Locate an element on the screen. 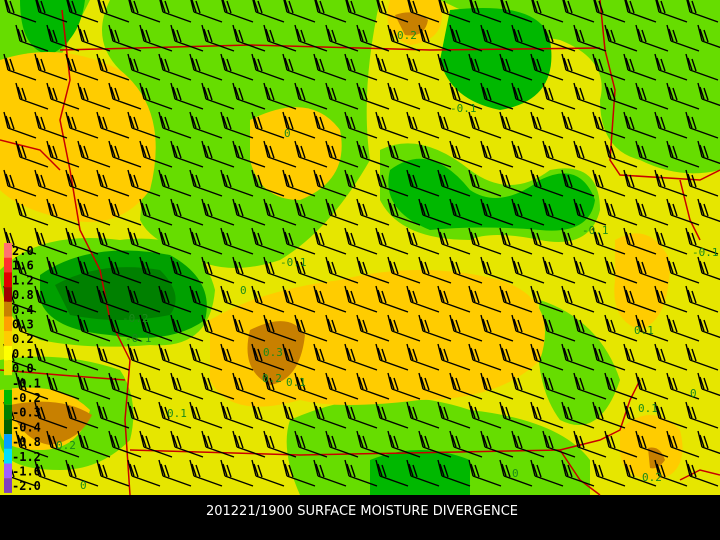 This screenshot has height=540, width=720. legend-label: 1.2 is located at coordinates (23, 280).